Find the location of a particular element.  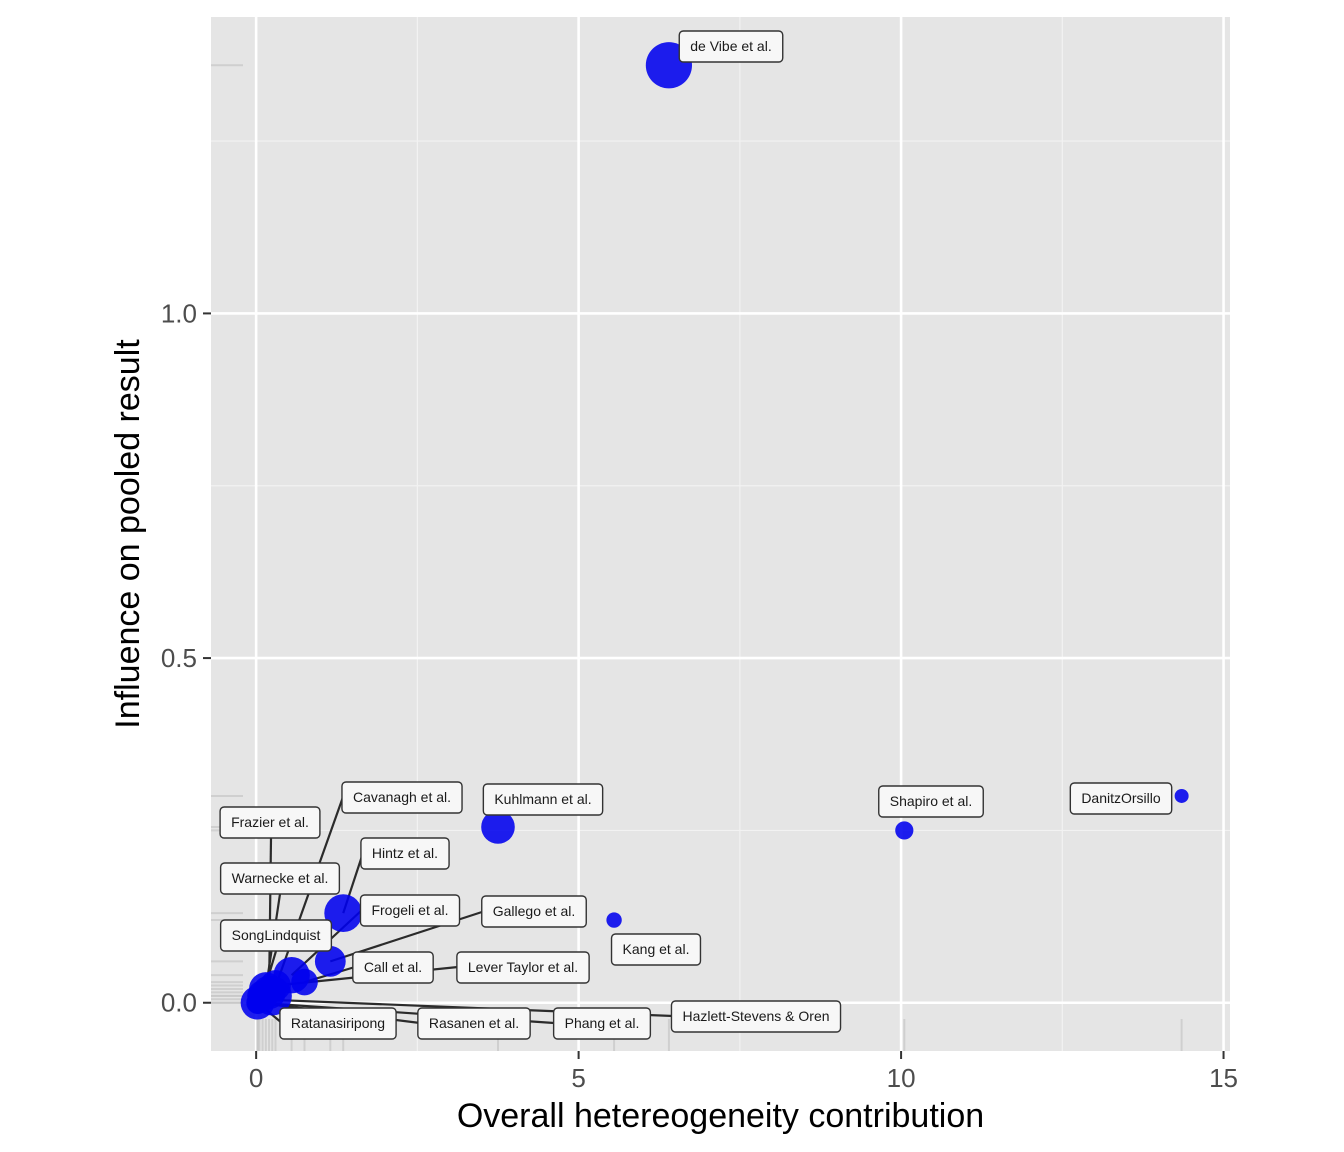

point-label-text: Rasanen et al. is located at coordinates (474, 1023).